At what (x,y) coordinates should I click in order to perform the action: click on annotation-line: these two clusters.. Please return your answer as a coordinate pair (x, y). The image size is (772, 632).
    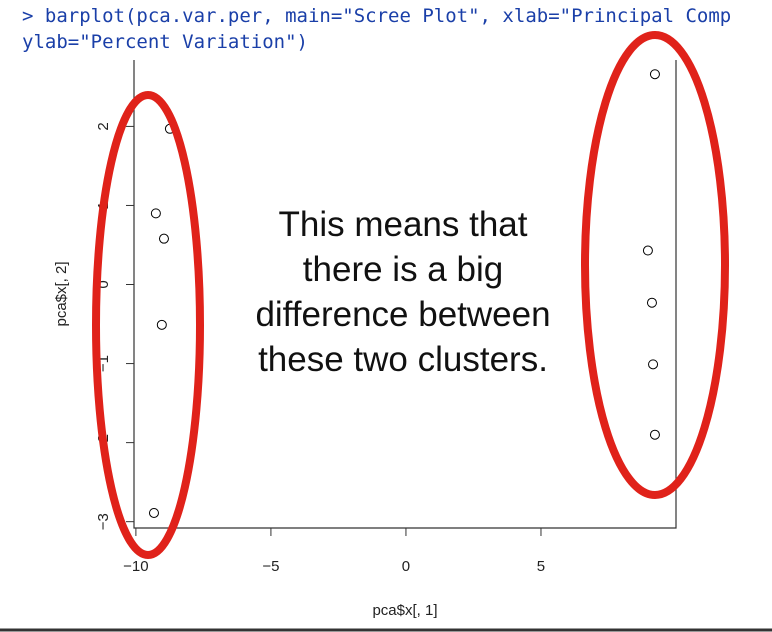
    Looking at the image, I should click on (403, 359).